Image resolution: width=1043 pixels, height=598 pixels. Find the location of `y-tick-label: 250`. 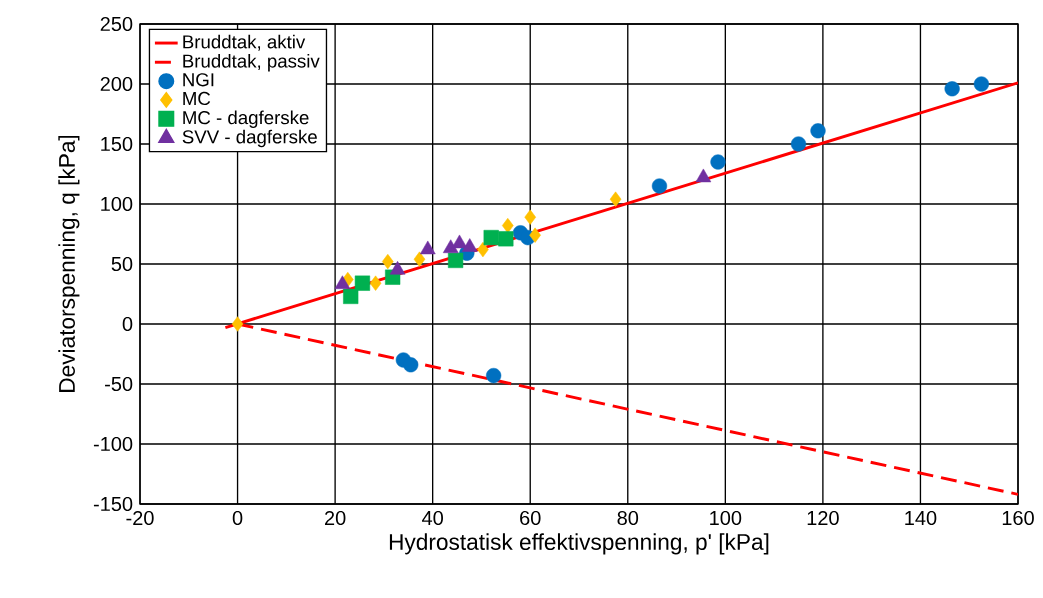

y-tick-label: 250 is located at coordinates (116, 24).